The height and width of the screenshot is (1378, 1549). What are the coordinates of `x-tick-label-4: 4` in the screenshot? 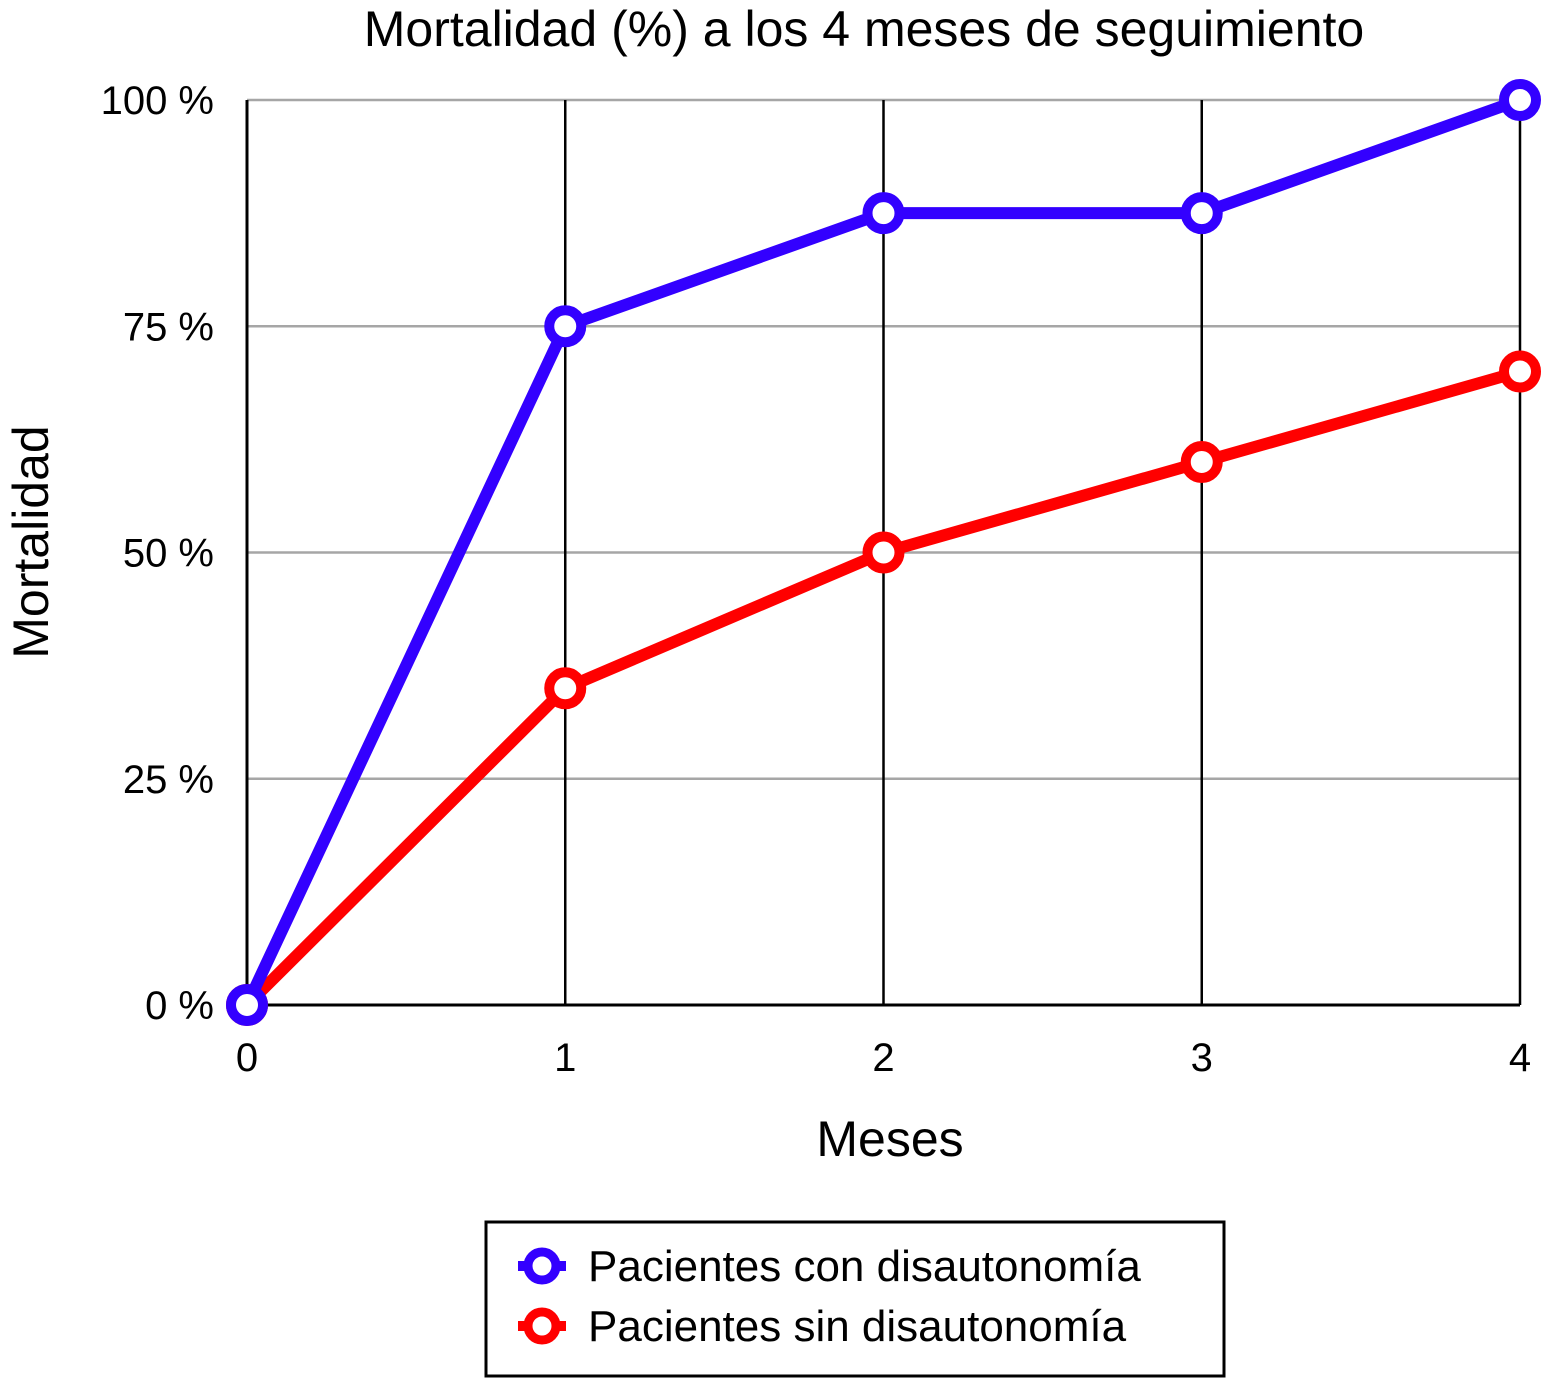 It's located at (1520, 1058).